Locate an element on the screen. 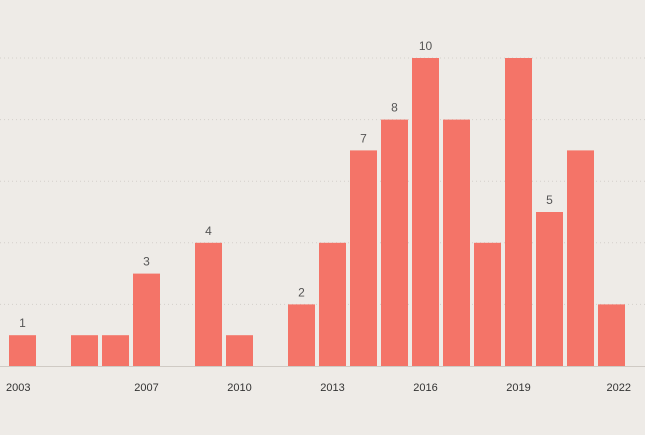  x-tick-label-2010: 2010 is located at coordinates (239, 388).